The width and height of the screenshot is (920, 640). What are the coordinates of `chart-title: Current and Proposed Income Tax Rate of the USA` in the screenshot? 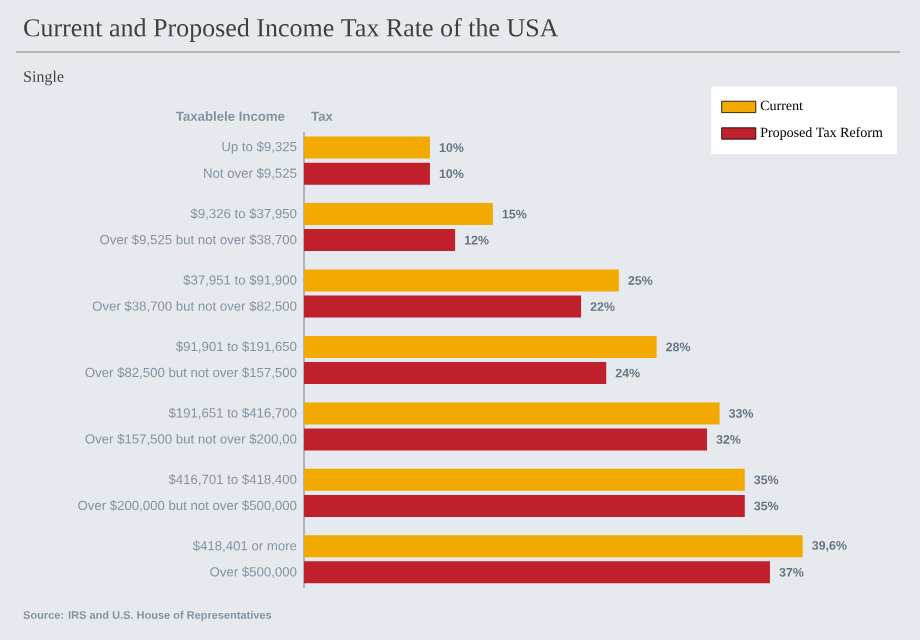 It's located at (291, 30).